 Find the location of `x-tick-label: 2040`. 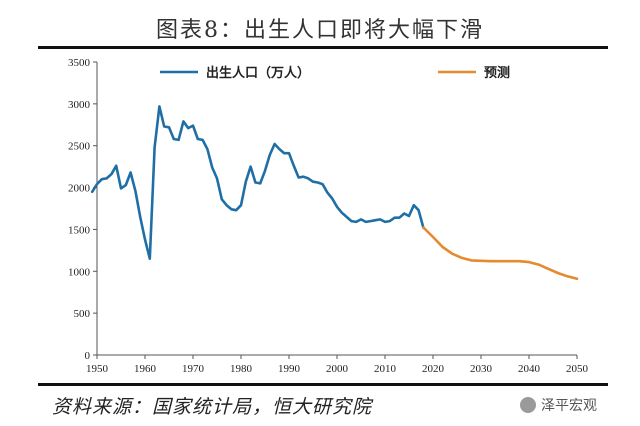

x-tick-label: 2040 is located at coordinates (529, 369).